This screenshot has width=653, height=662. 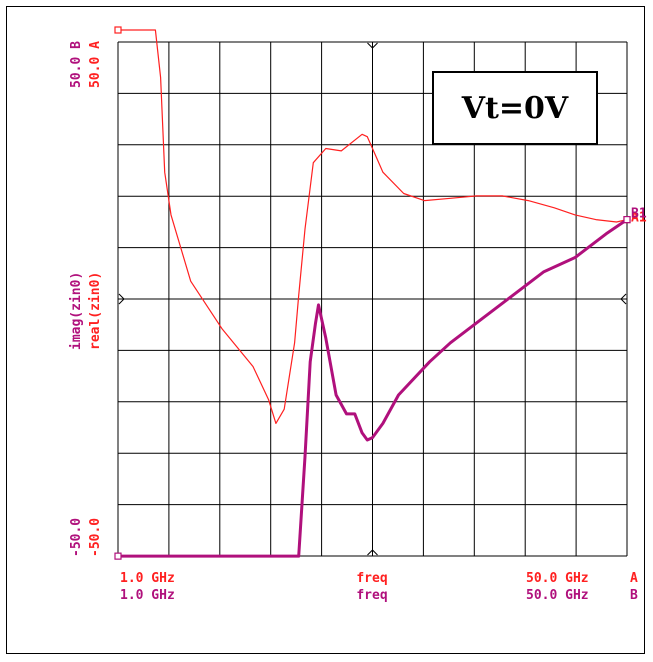 What do you see at coordinates (639, 214) in the screenshot?
I see `series-label-b1: B1` at bounding box center [639, 214].